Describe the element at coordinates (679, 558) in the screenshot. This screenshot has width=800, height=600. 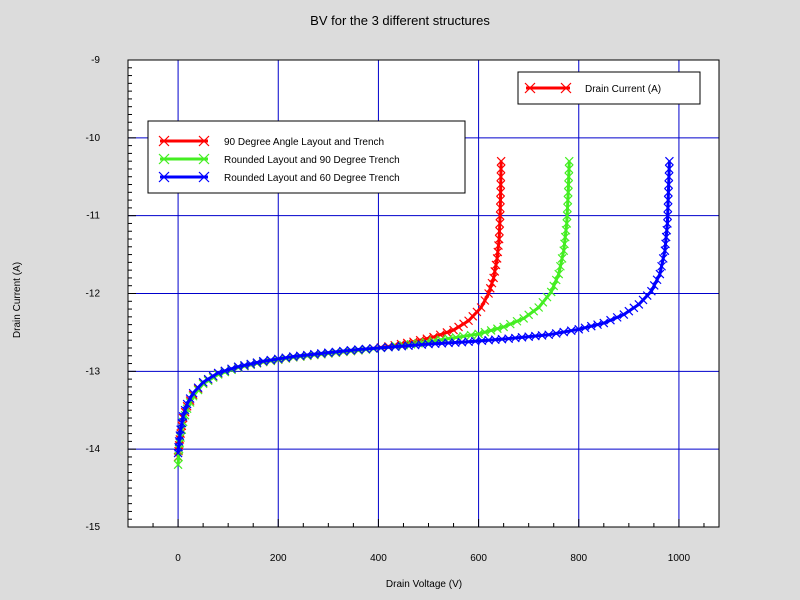
I see `x-tick-label: 1000` at that location.